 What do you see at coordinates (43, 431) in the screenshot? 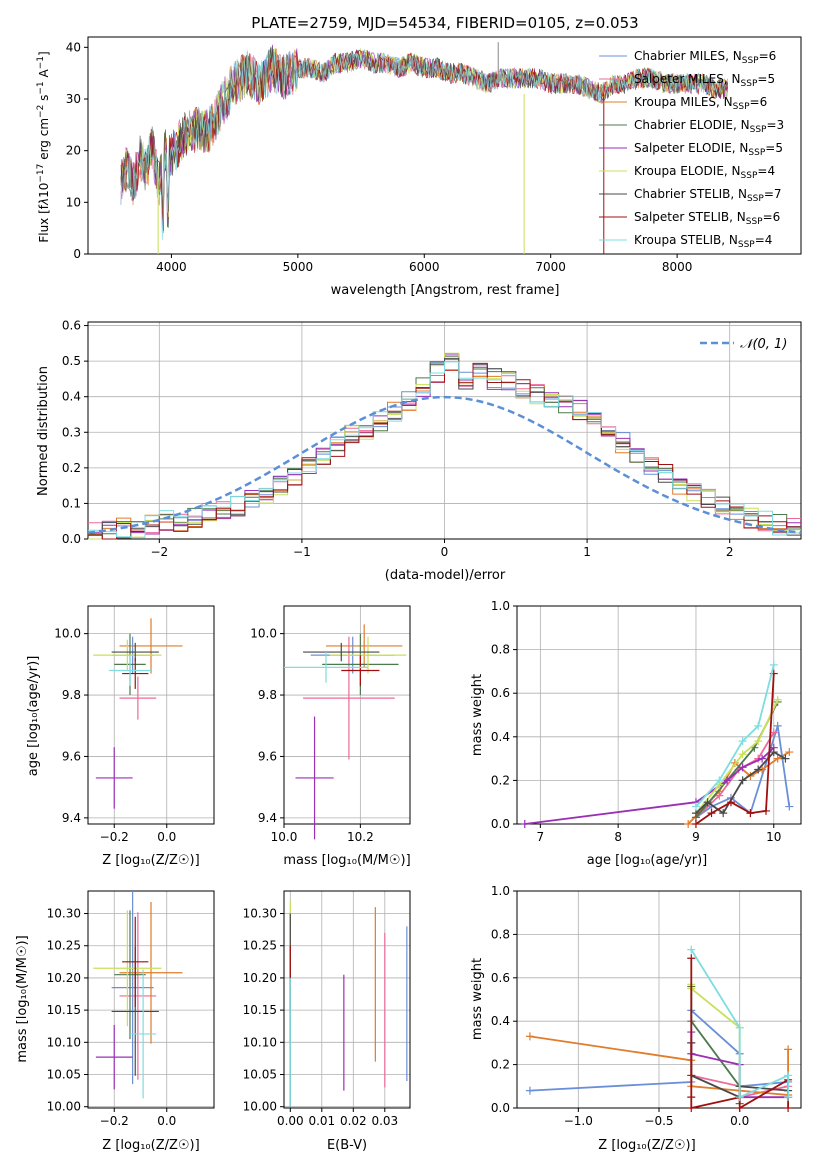
I see `residuals-y-label: Normed distribution` at bounding box center [43, 431].